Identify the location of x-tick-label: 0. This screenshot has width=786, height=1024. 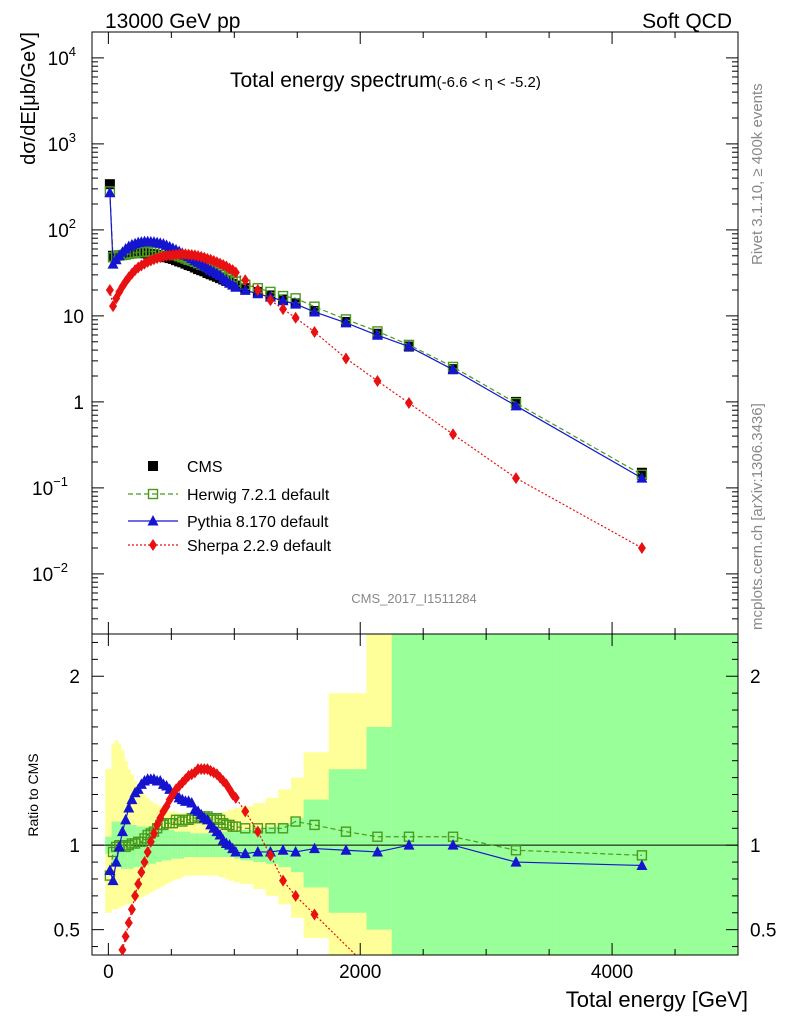
(108, 972).